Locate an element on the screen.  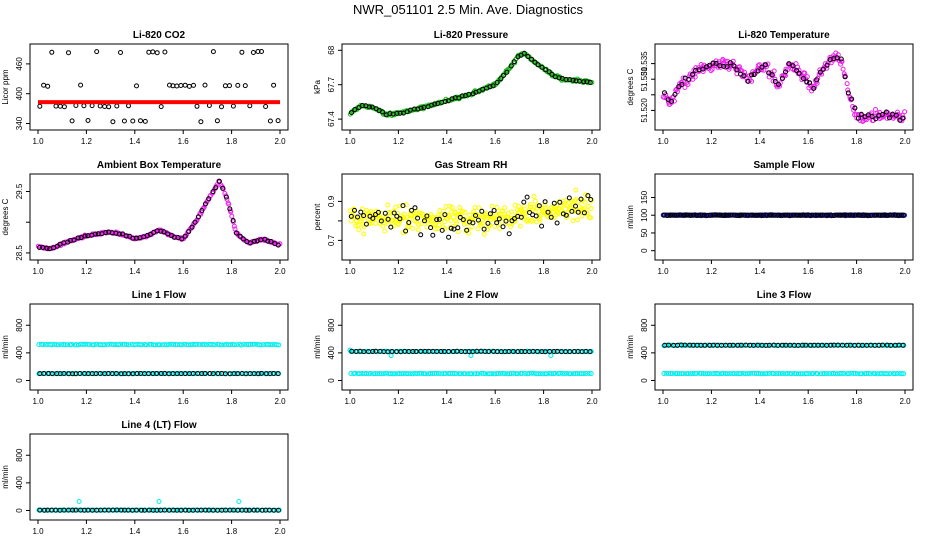
series-pressure-average is located at coordinates (471, 84).